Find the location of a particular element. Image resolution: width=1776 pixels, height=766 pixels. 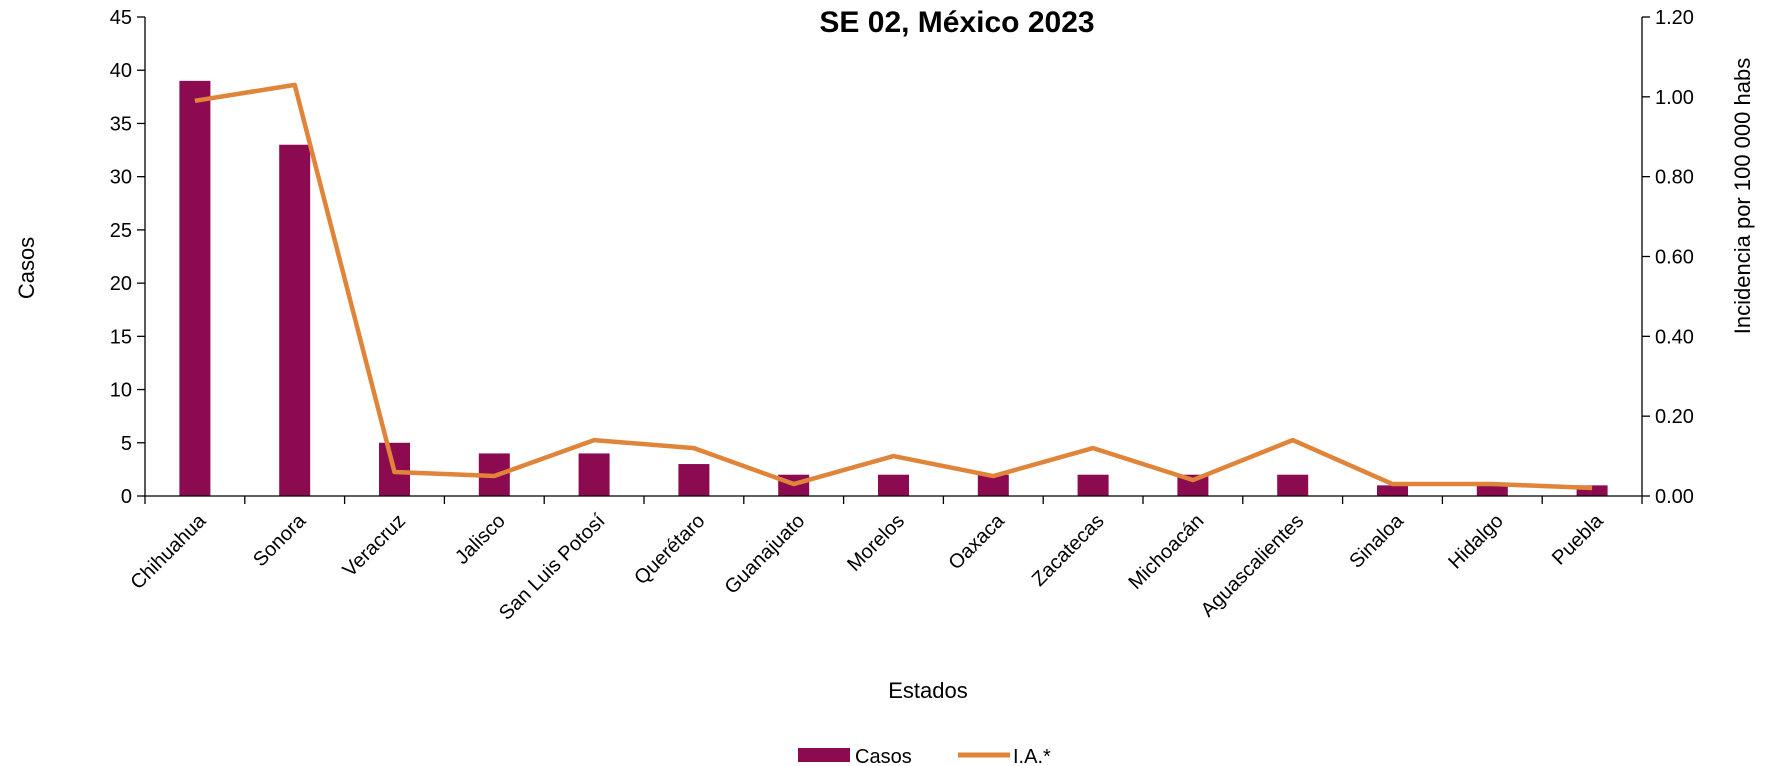

y-axis-ticks: 0 5 10 15 20 25 30 35 40 45 is located at coordinates (127, 257).